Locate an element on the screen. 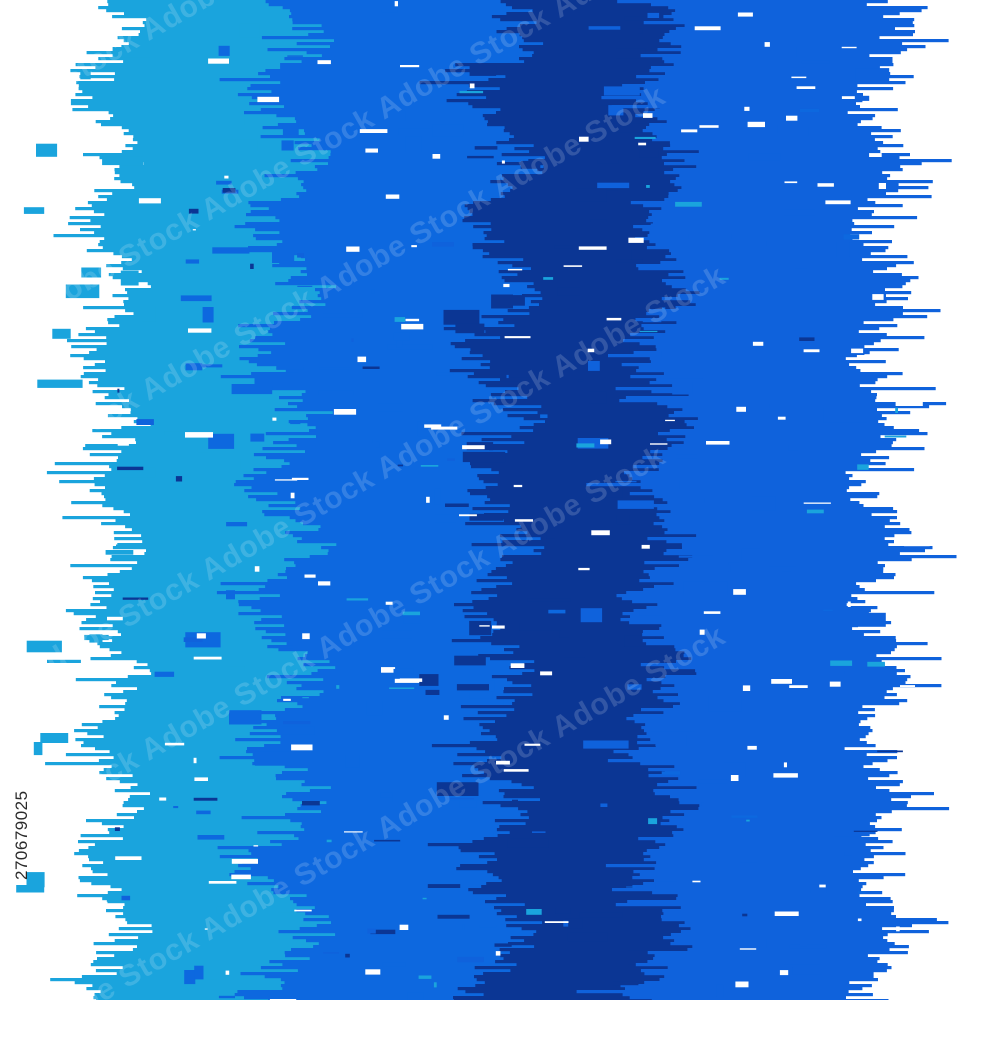 The image size is (1000, 1049). stock-id-label: 270679025 is located at coordinates (21, 835).